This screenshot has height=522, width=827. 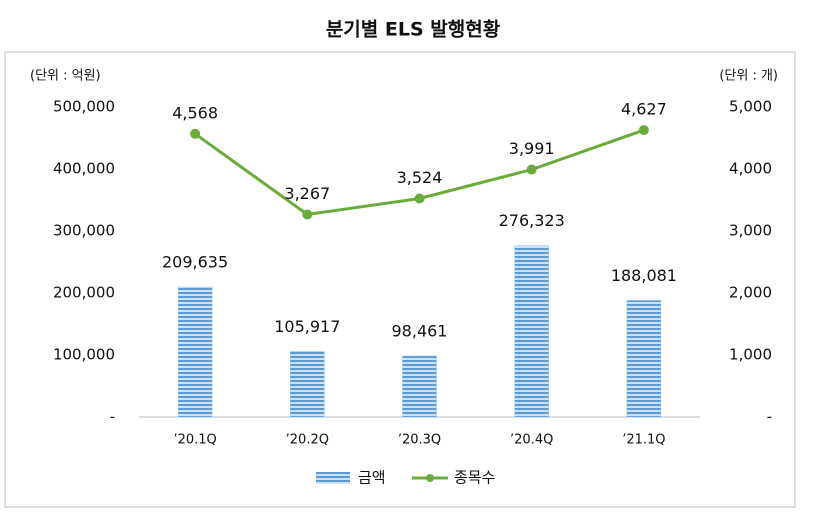 What do you see at coordinates (748, 76) in the screenshot?
I see `y2-unit: (단위 : 개)` at bounding box center [748, 76].